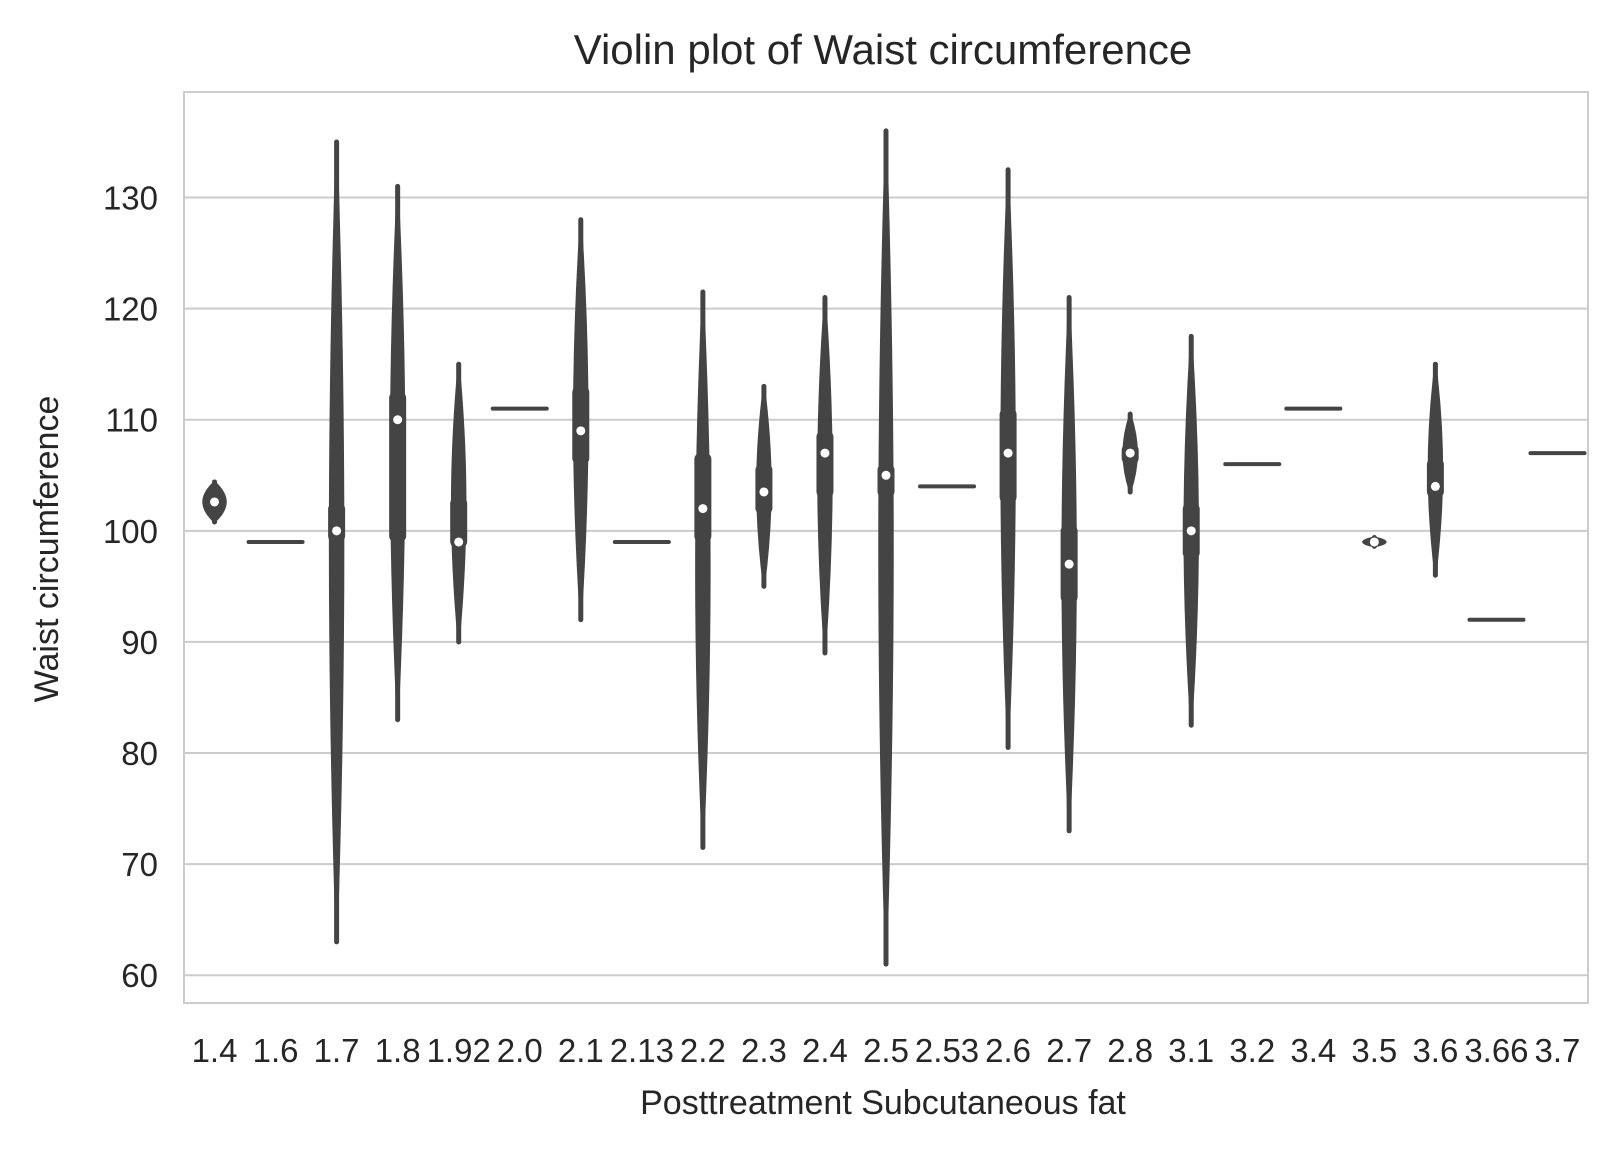 This screenshot has width=1608, height=1154. Describe the element at coordinates (130, 309) in the screenshot. I see `y-tick-label-120: 120` at that location.